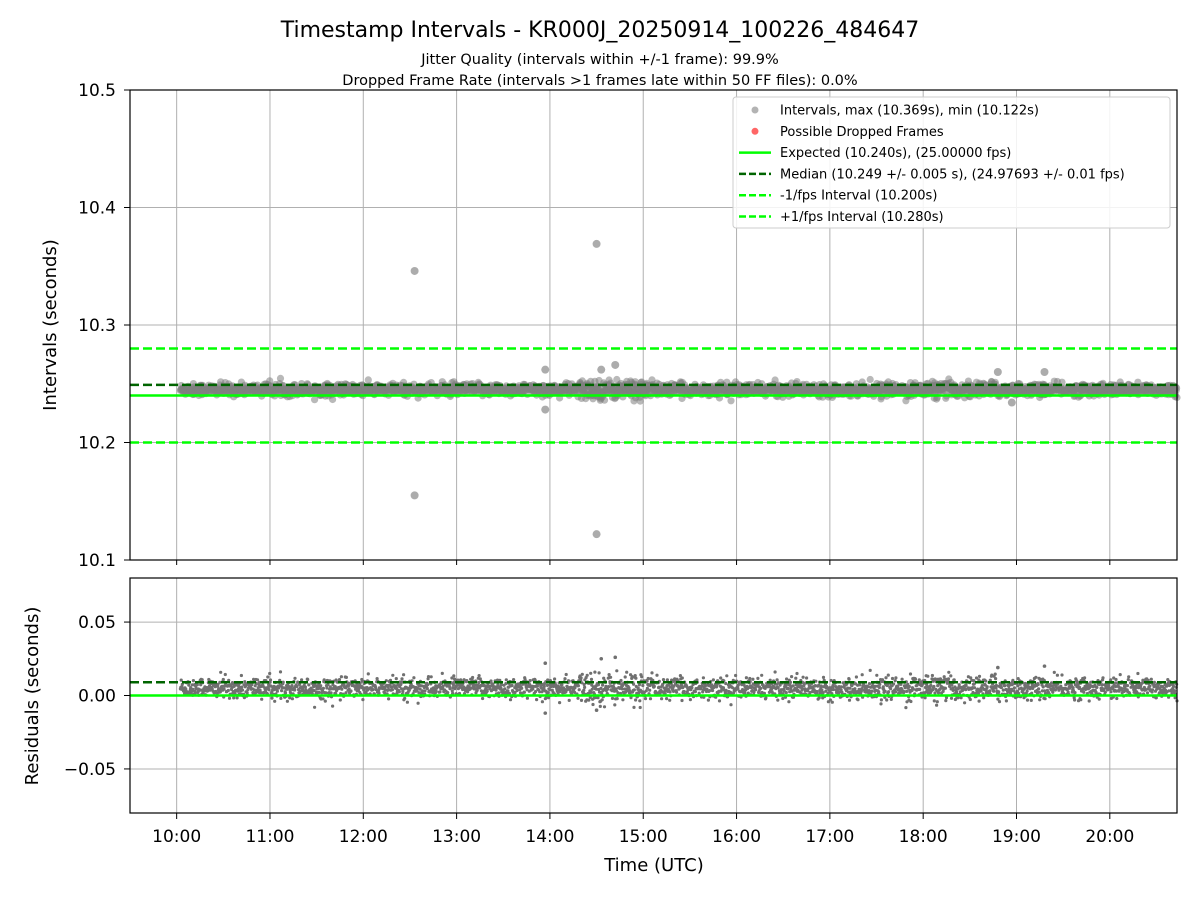 Image resolution: width=1200 pixels, height=900 pixels. What do you see at coordinates (604, 400) in the screenshot?
I see `interval-point` at bounding box center [604, 400].